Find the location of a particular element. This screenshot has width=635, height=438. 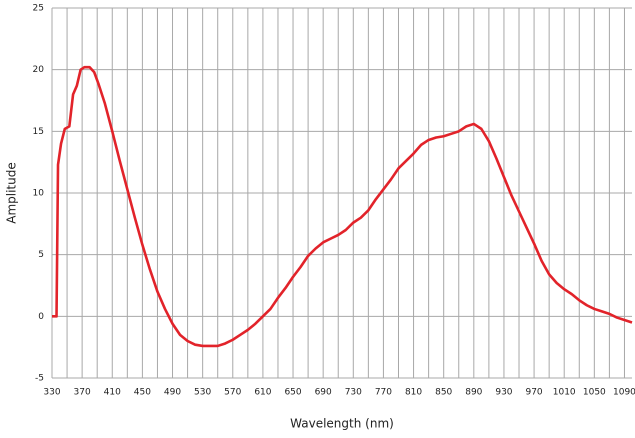

x-tick-label: 610 is located at coordinates (262, 393).